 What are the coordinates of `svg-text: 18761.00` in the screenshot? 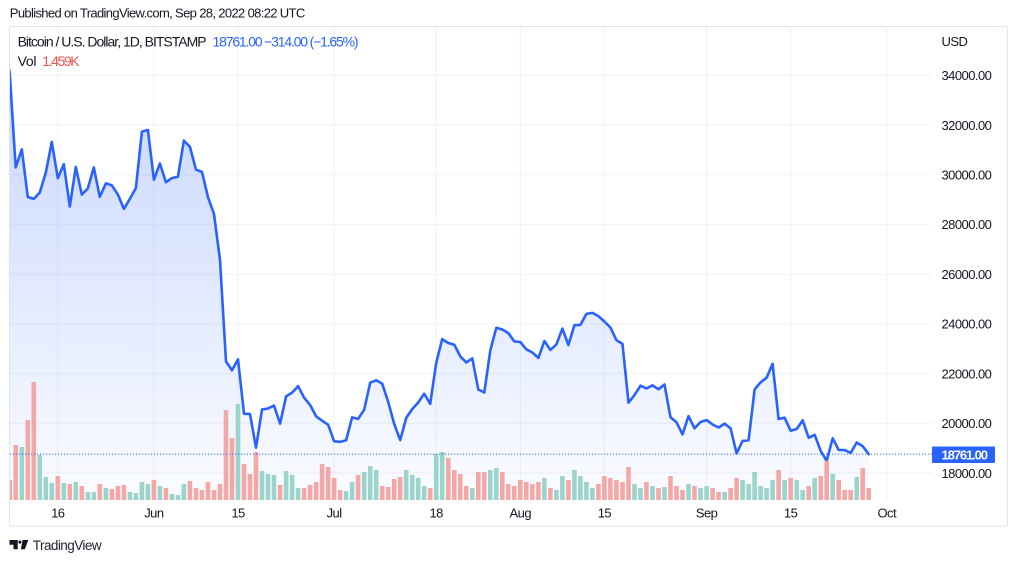 It's located at (965, 455).